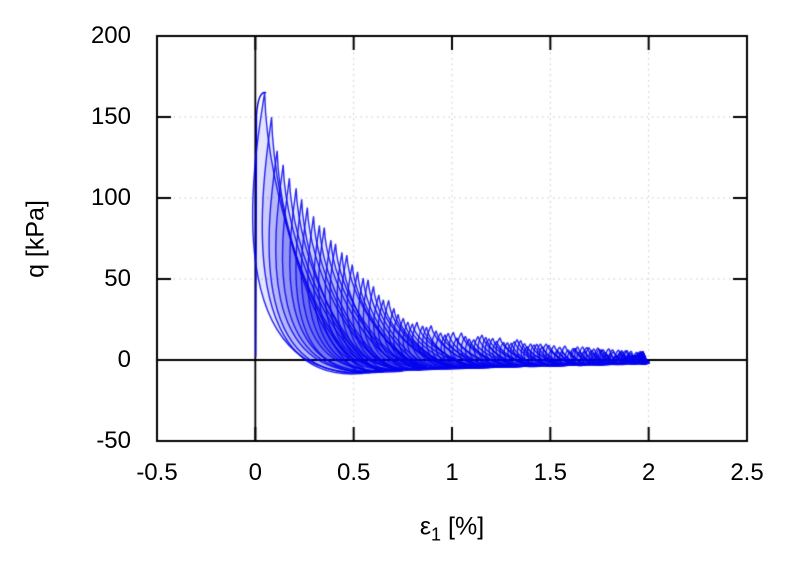 The width and height of the screenshot is (800, 565). What do you see at coordinates (35, 239) in the screenshot?
I see `y-axis-title: q [kPa]` at bounding box center [35, 239].